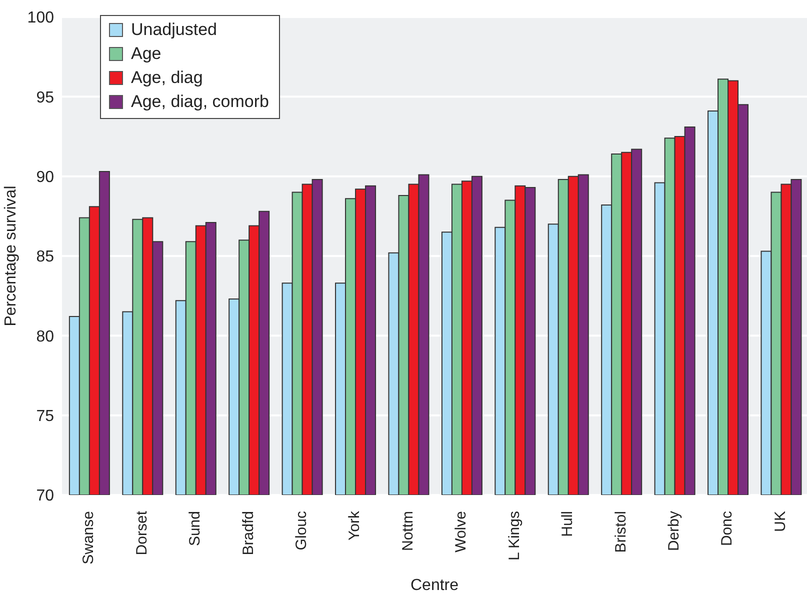  I want to click on x-tick-label: Dorset, so click(141, 533).